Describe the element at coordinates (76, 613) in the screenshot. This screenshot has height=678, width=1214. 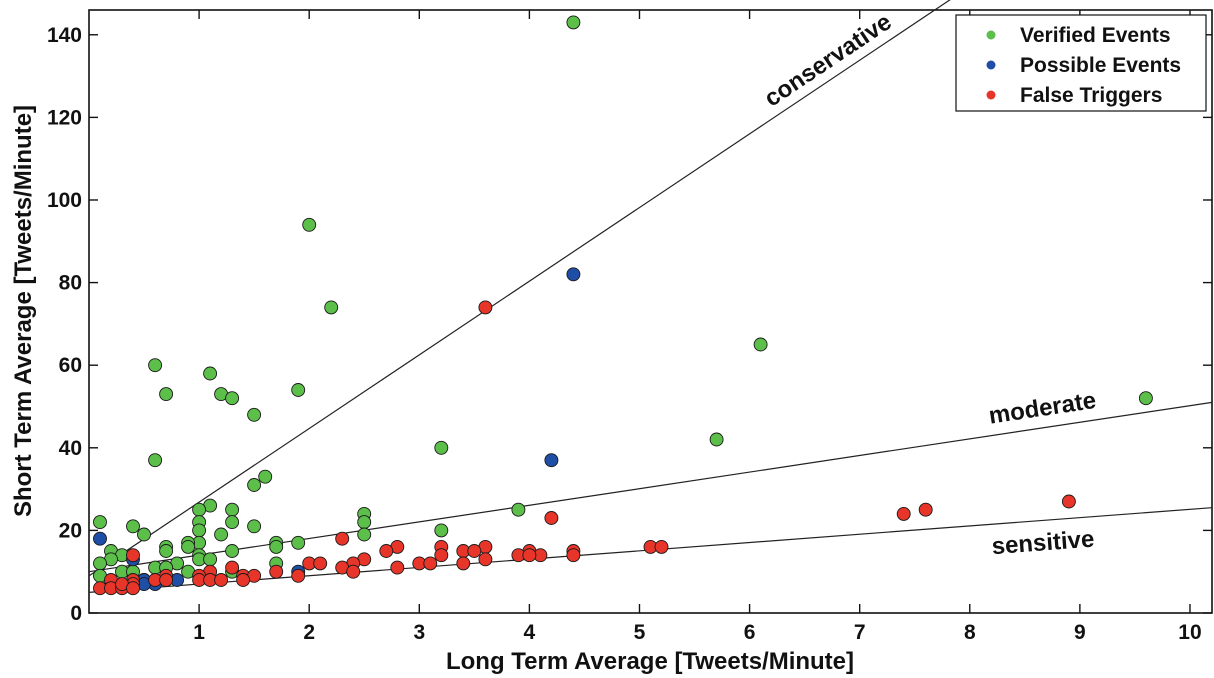
I see `y-tick-label: 0` at that location.